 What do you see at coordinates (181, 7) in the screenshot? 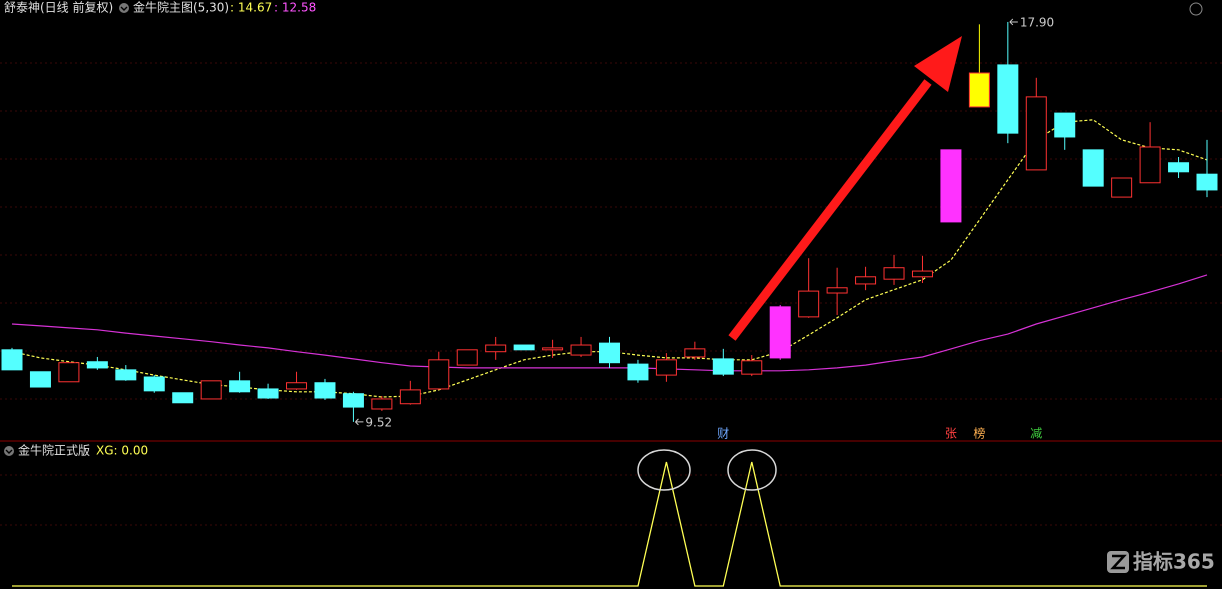
I see `indicator-name: 金牛院主图(5,30)` at bounding box center [181, 7].